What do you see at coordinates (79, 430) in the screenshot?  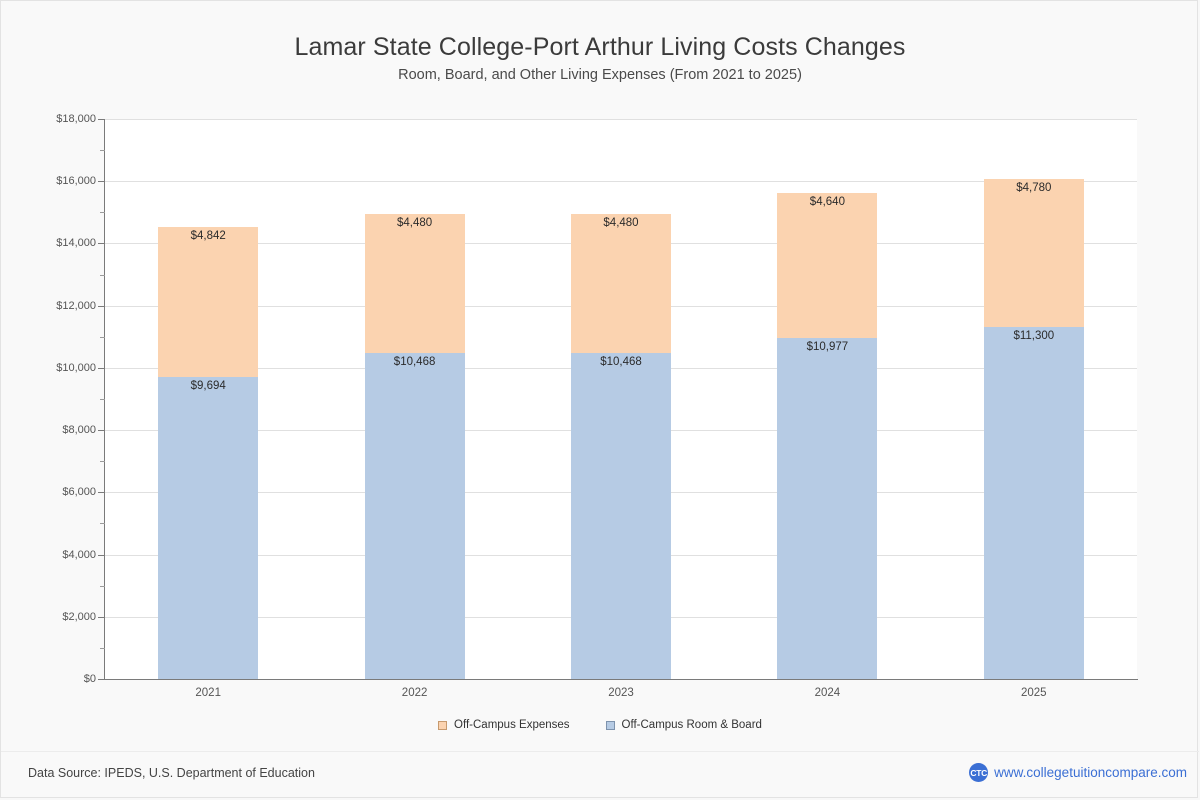 I see `y-axis-tick-label: $8,000` at bounding box center [79, 430].